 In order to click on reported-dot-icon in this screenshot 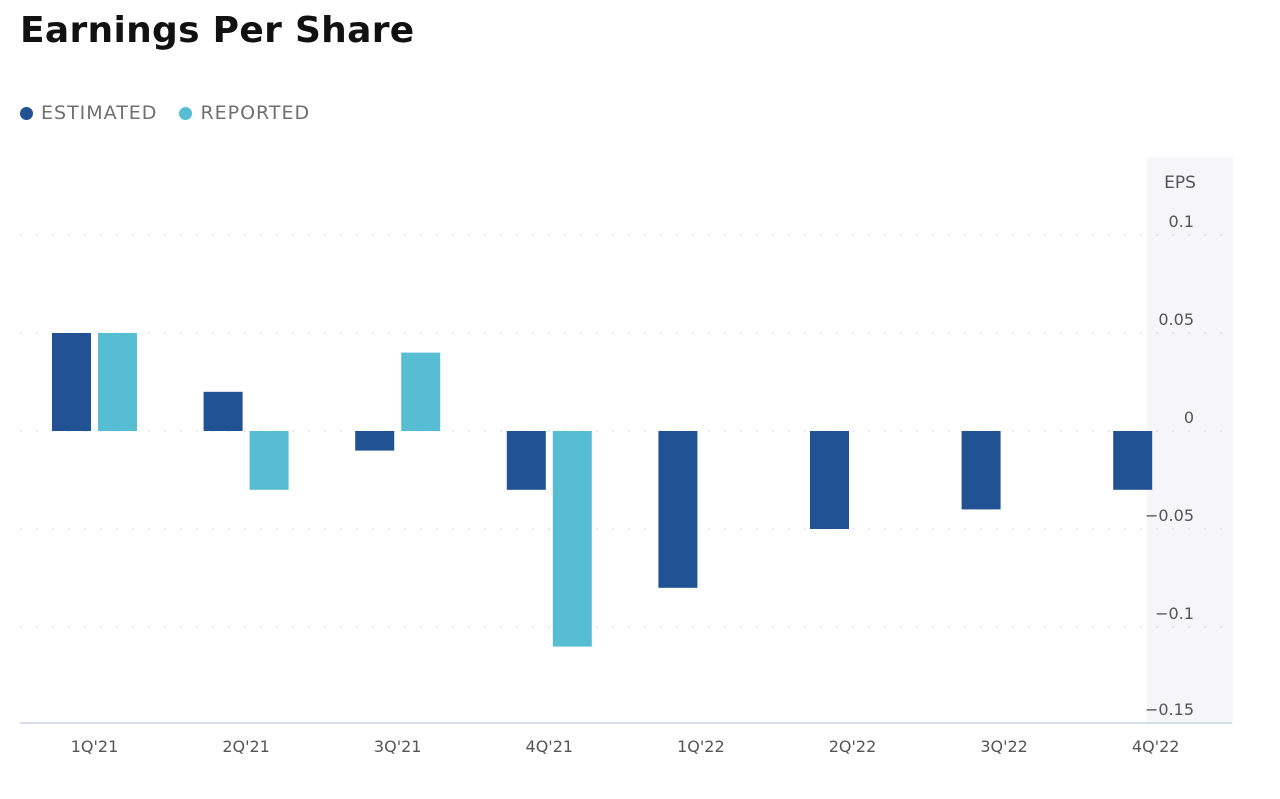, I will do `click(186, 113)`.